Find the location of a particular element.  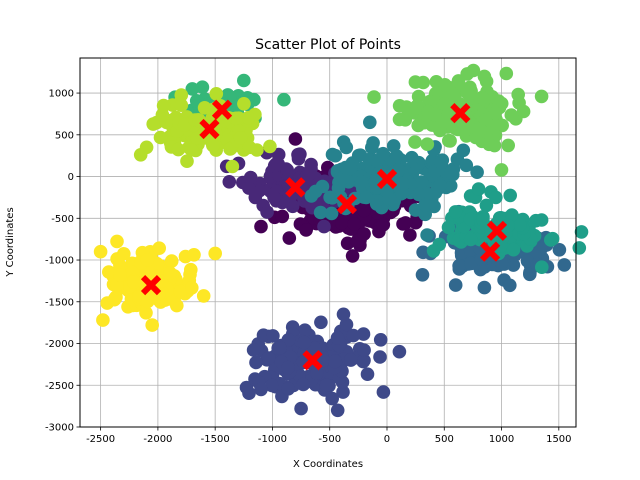

y-tick-label: 500 is located at coordinates (64, 135).